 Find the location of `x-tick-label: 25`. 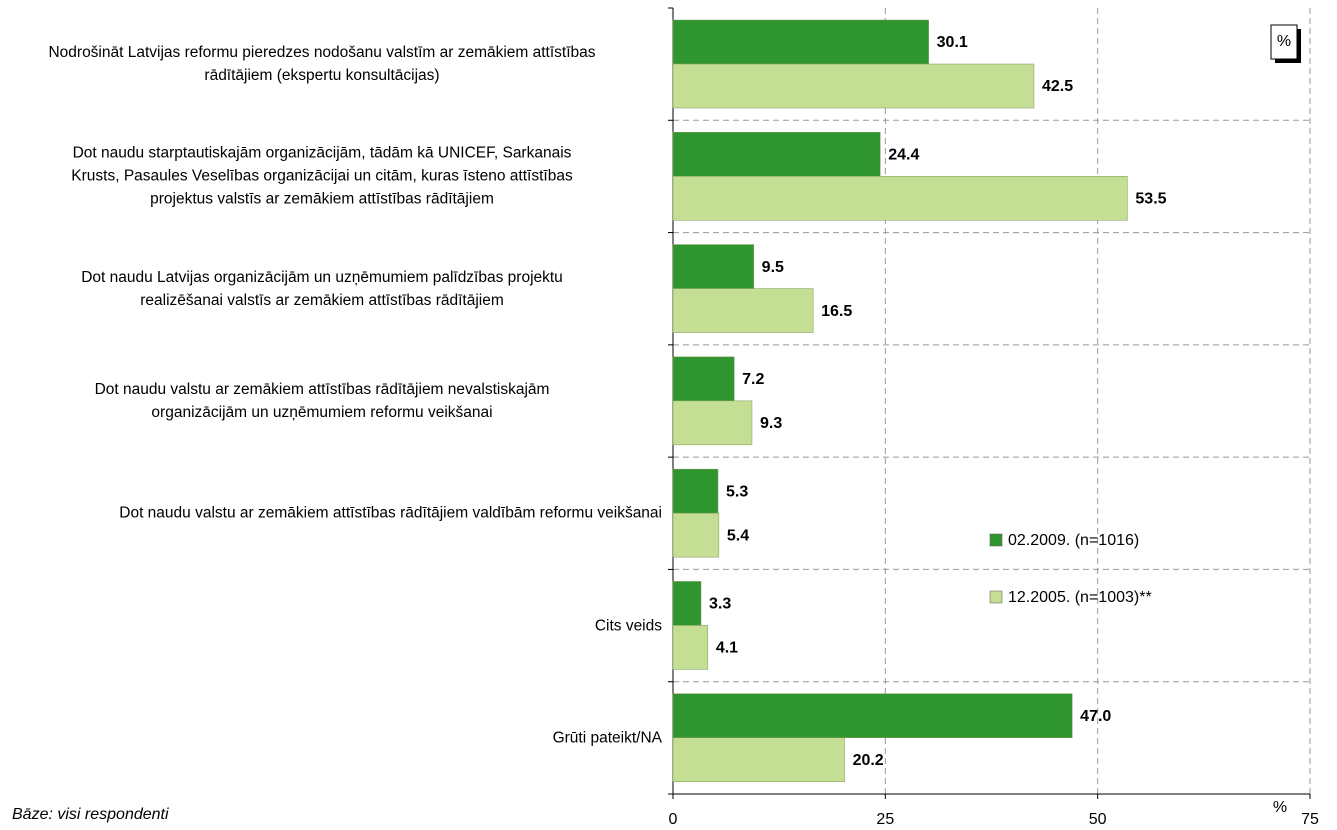

x-tick-label: 25 is located at coordinates (885, 819).